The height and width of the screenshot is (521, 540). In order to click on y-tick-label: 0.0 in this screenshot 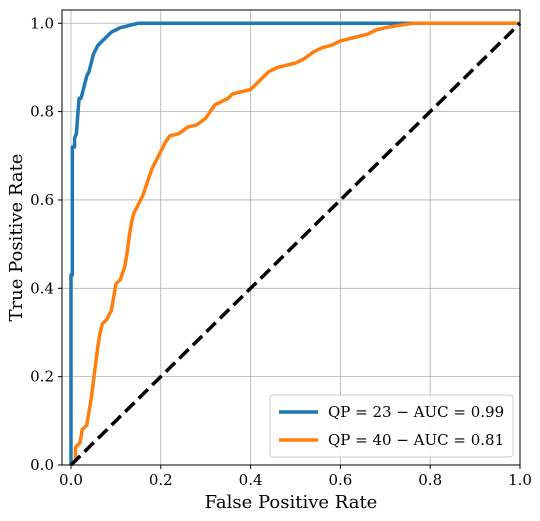, I will do `click(42, 465)`.